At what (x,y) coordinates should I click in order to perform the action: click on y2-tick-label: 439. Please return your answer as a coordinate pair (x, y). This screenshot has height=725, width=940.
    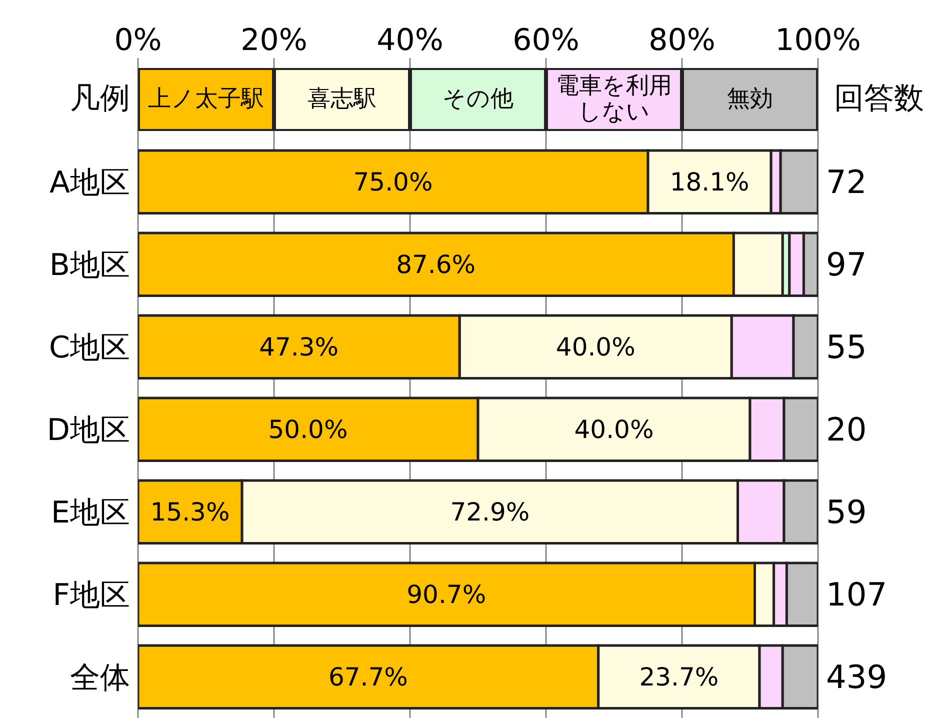
    Looking at the image, I should click on (857, 677).